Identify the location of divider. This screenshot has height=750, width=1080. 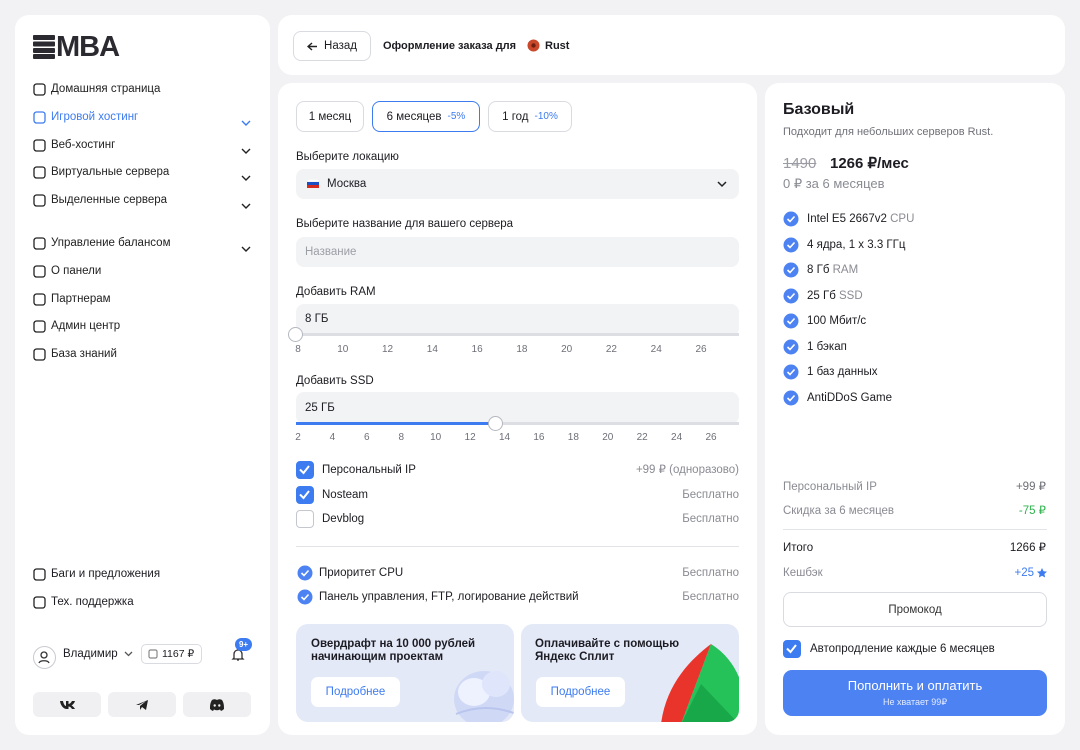
(517, 546).